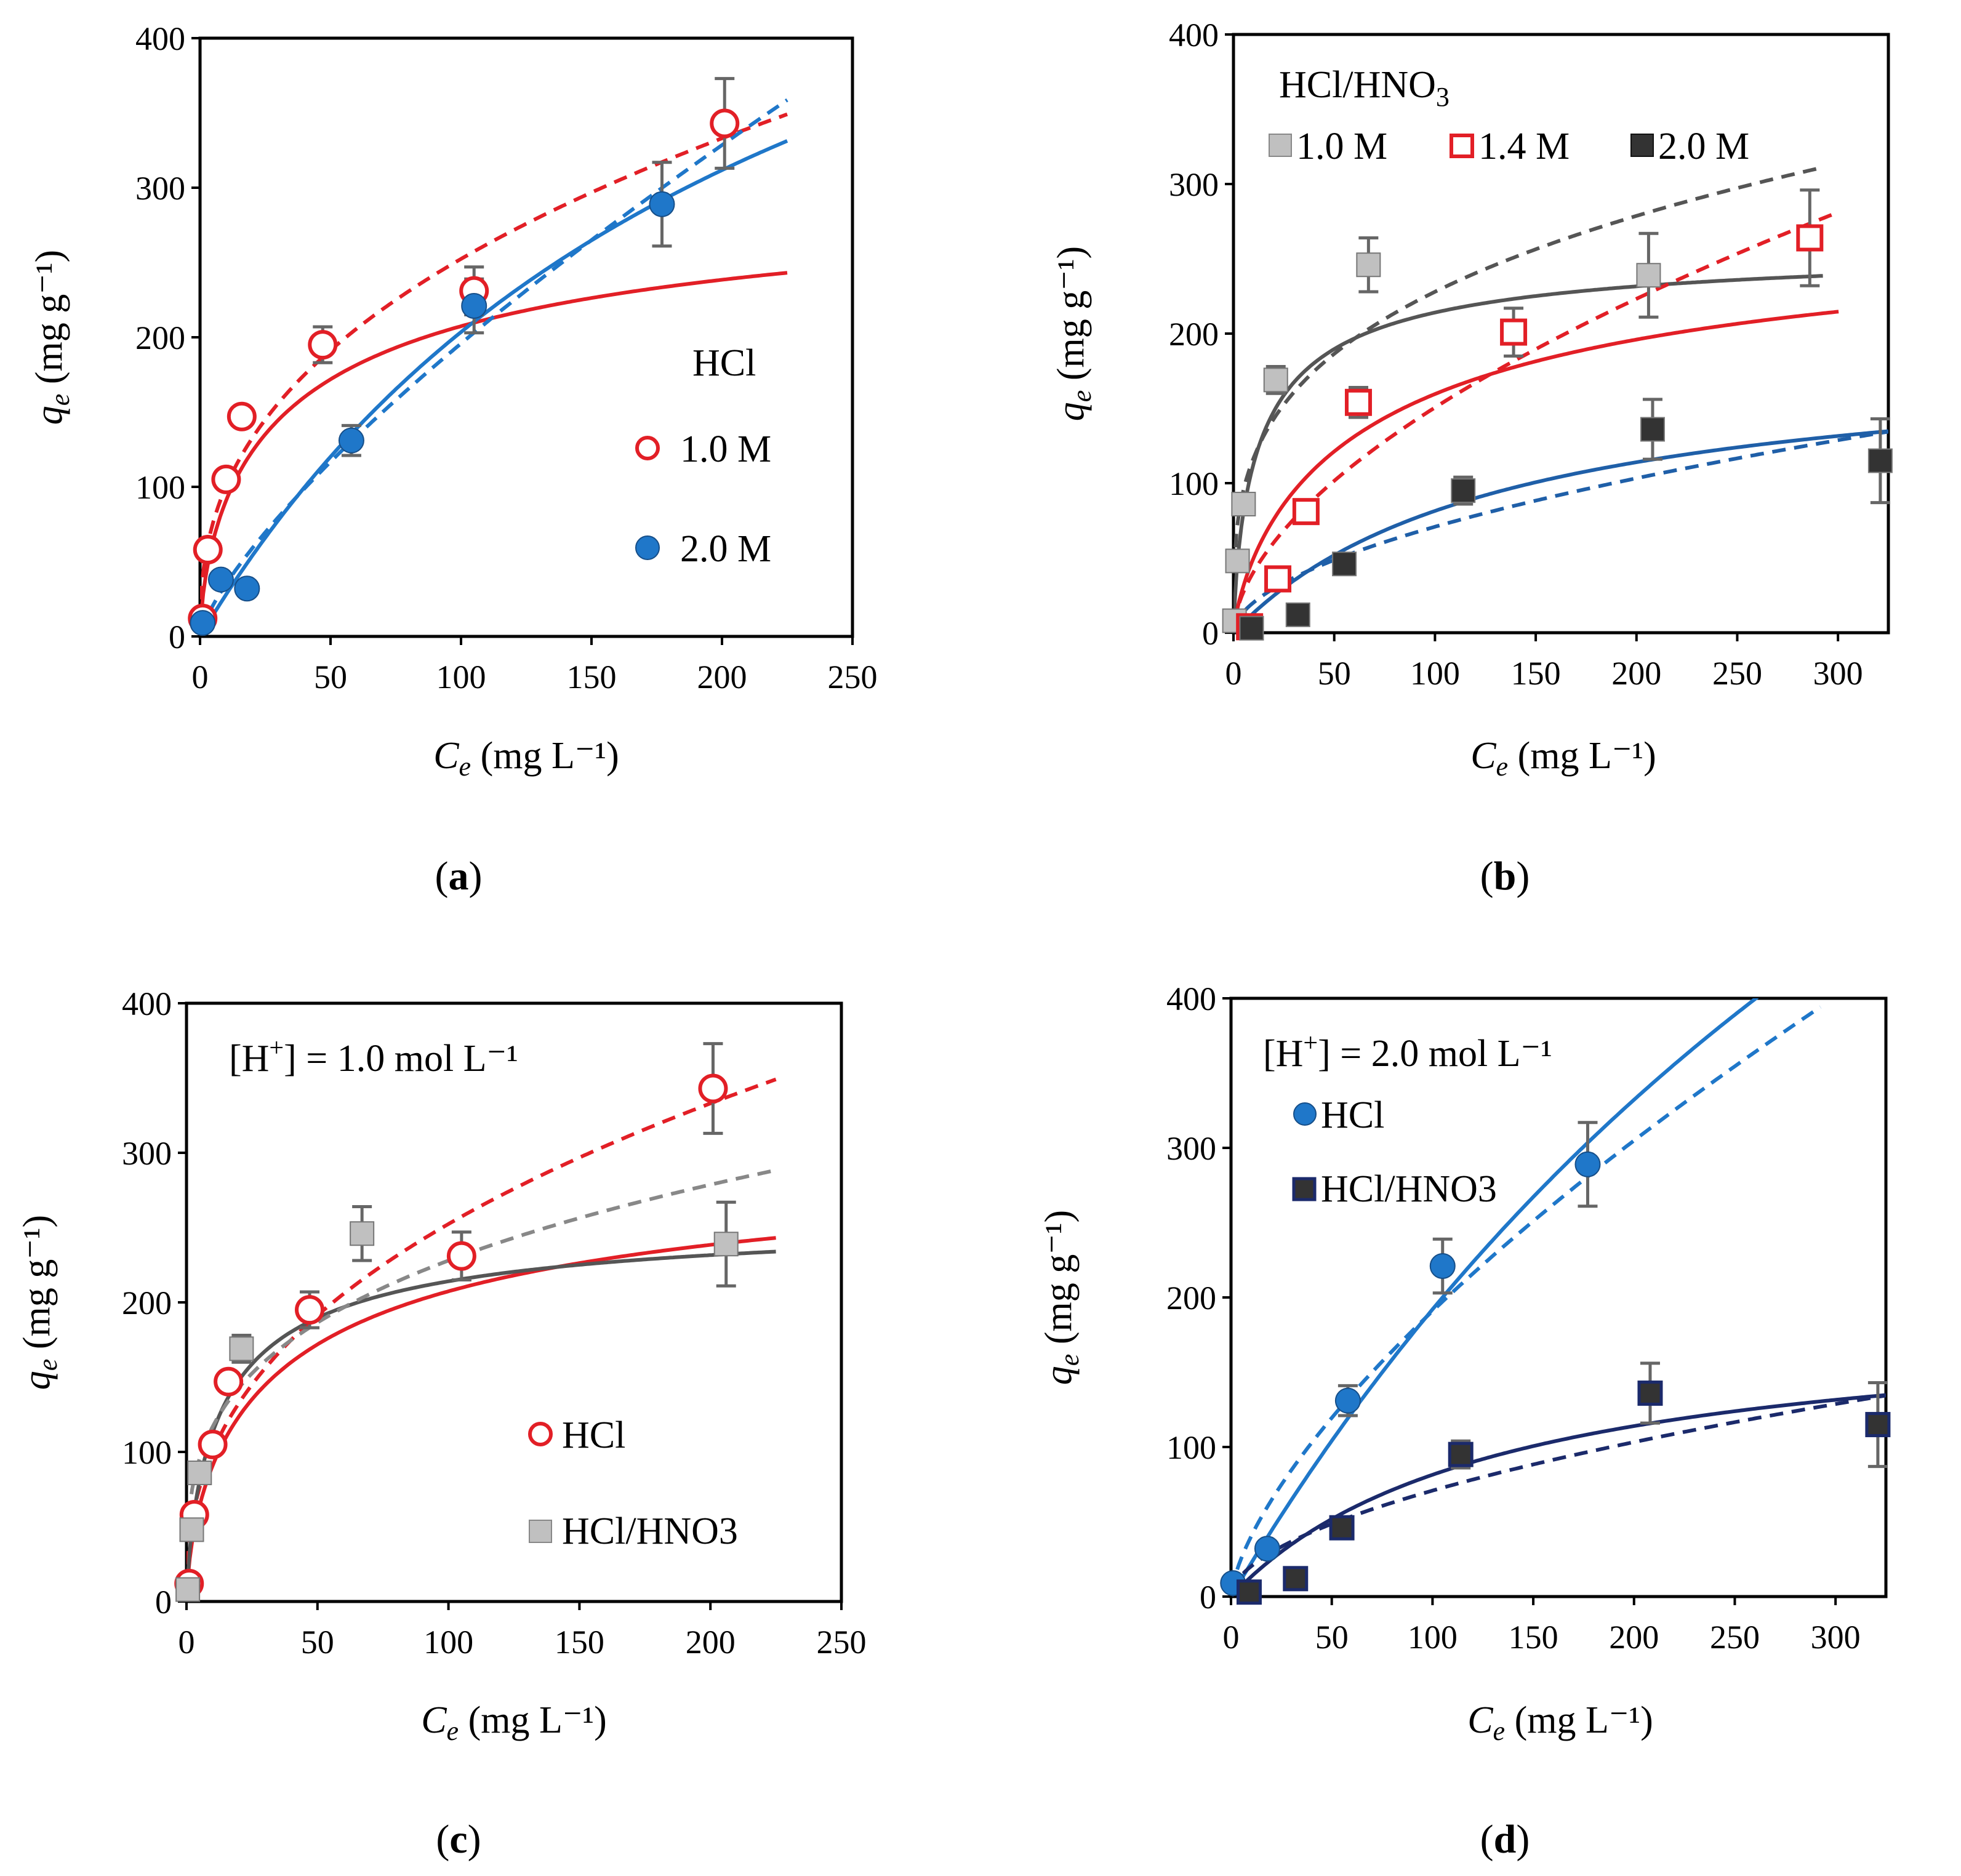 The width and height of the screenshot is (1961, 1876). What do you see at coordinates (703, 449) in the screenshot?
I see `panel-a-legend-1-0M: 1.0 M` at bounding box center [703, 449].